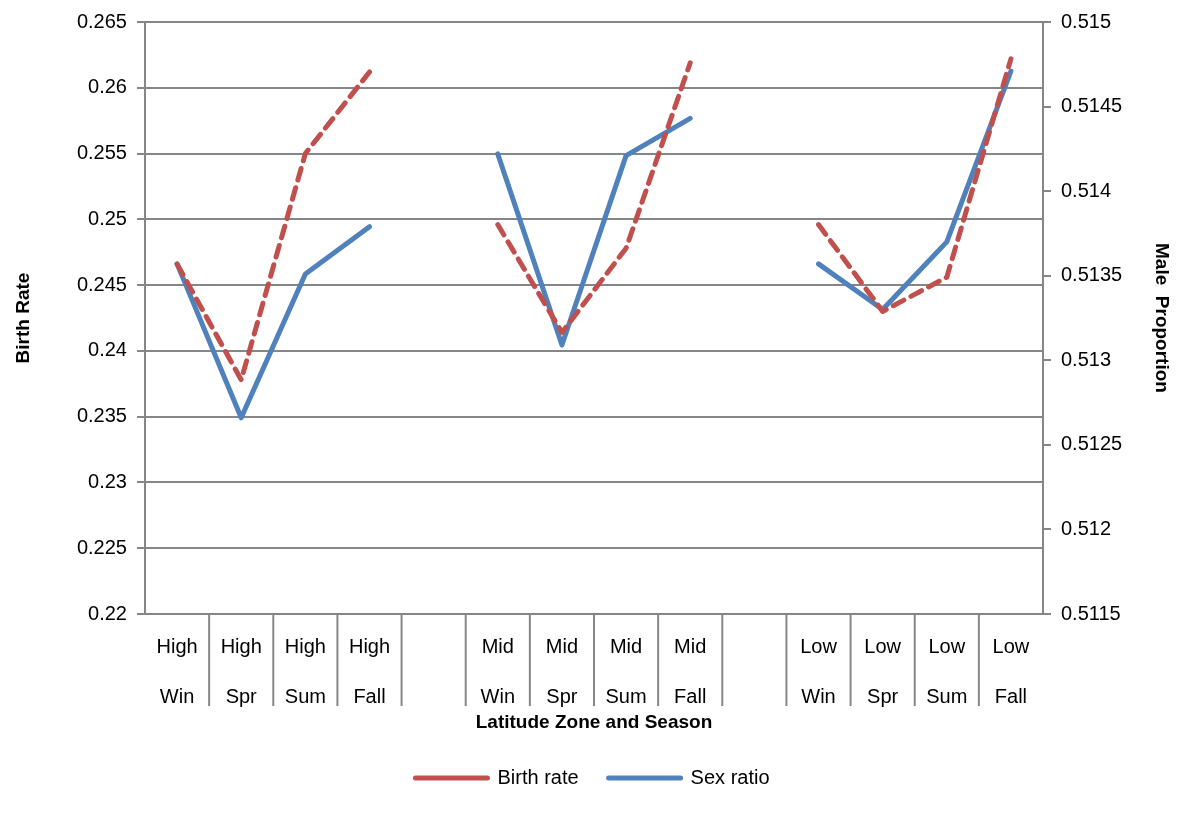 Image resolution: width=1187 pixels, height=824 pixels. I want to click on y2-tick-label: 0.514, so click(1086, 189).